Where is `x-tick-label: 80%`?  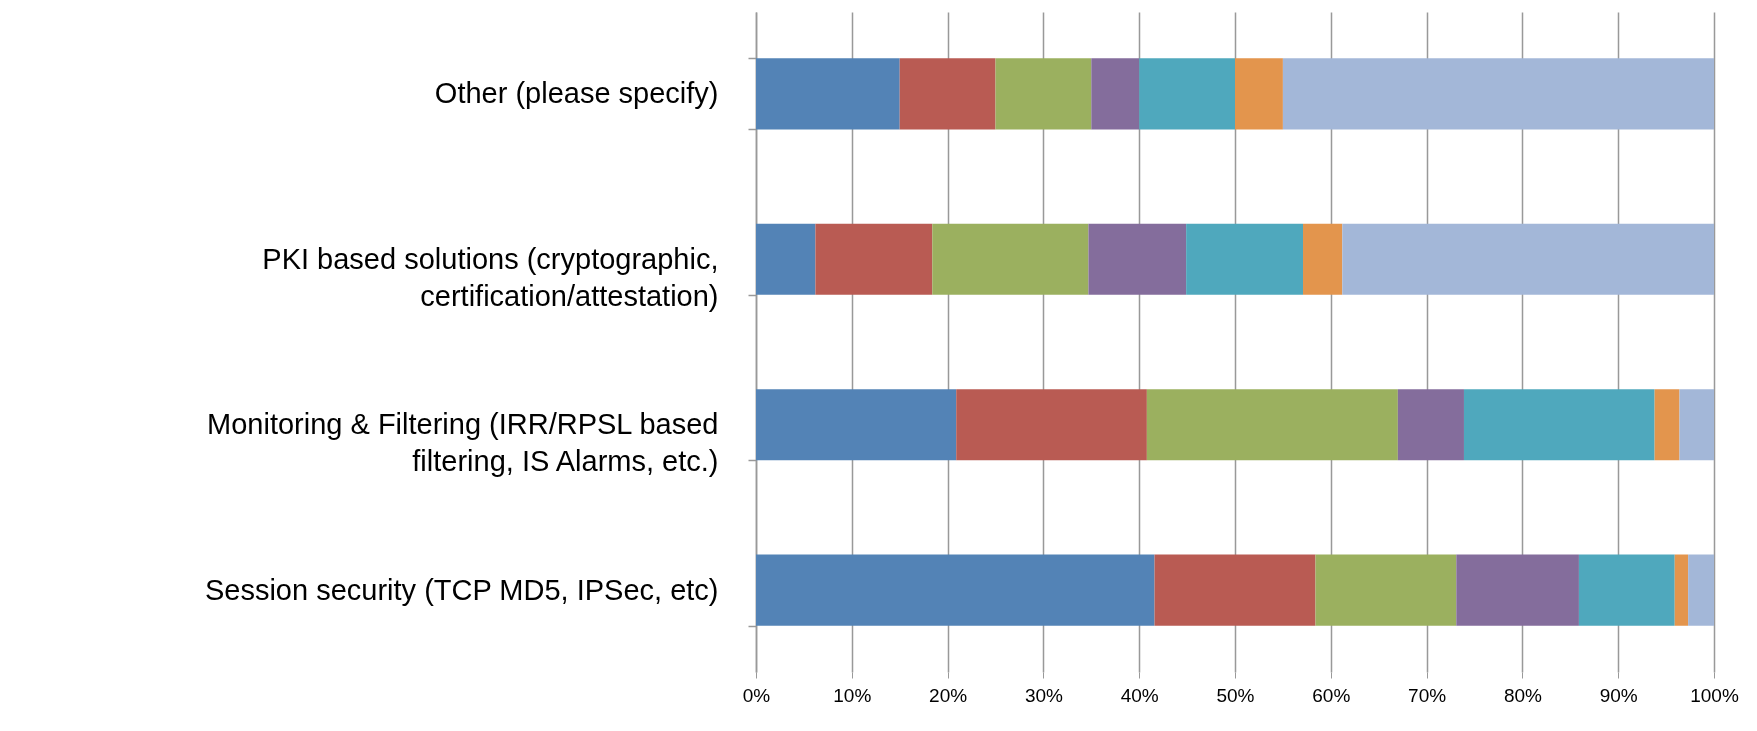 x-tick-label: 80% is located at coordinates (1523, 695).